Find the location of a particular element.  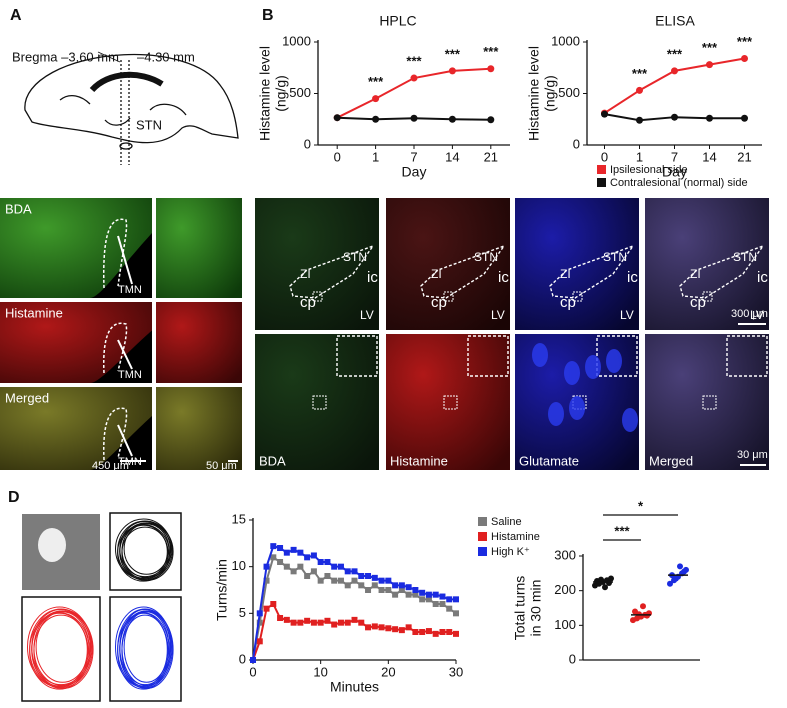

y-tick-label: 0 is located at coordinates (307, 143).